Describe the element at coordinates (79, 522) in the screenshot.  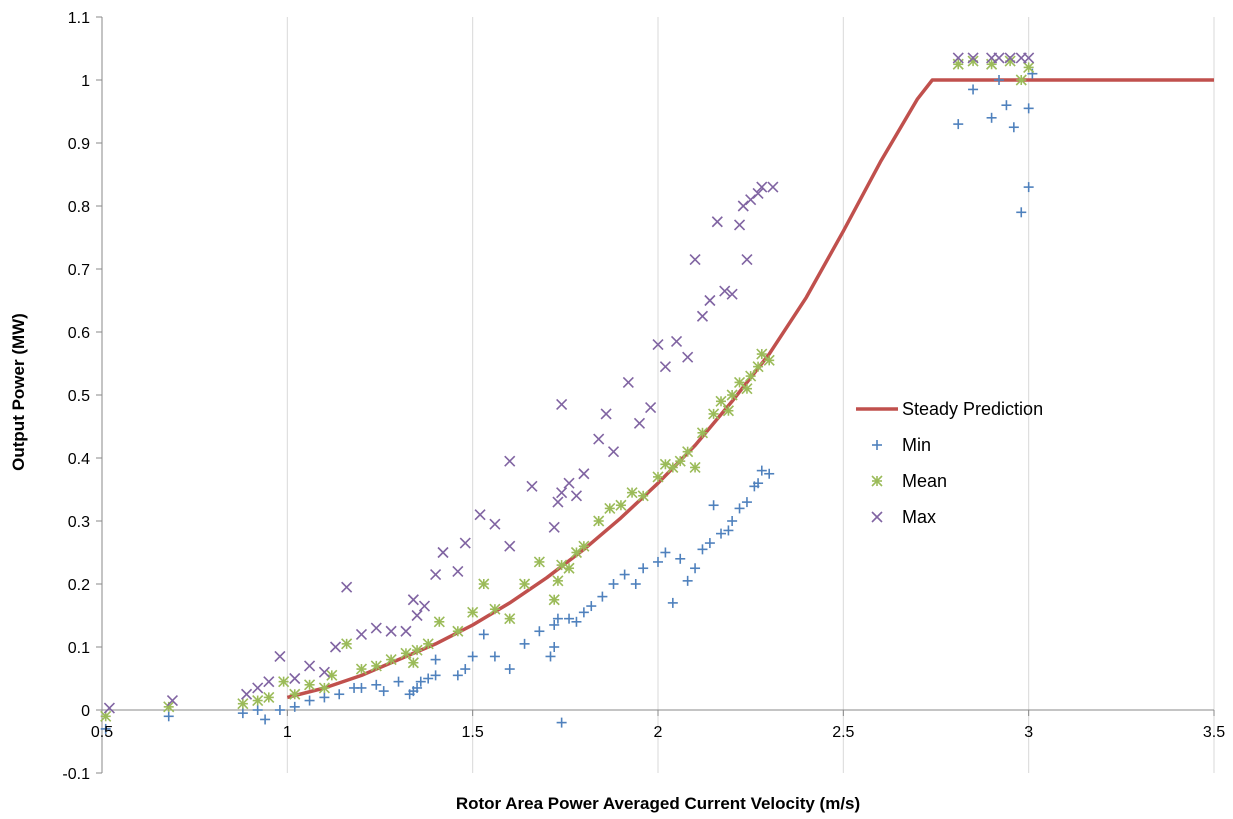
I see `y-tick-label: 0.3` at that location.